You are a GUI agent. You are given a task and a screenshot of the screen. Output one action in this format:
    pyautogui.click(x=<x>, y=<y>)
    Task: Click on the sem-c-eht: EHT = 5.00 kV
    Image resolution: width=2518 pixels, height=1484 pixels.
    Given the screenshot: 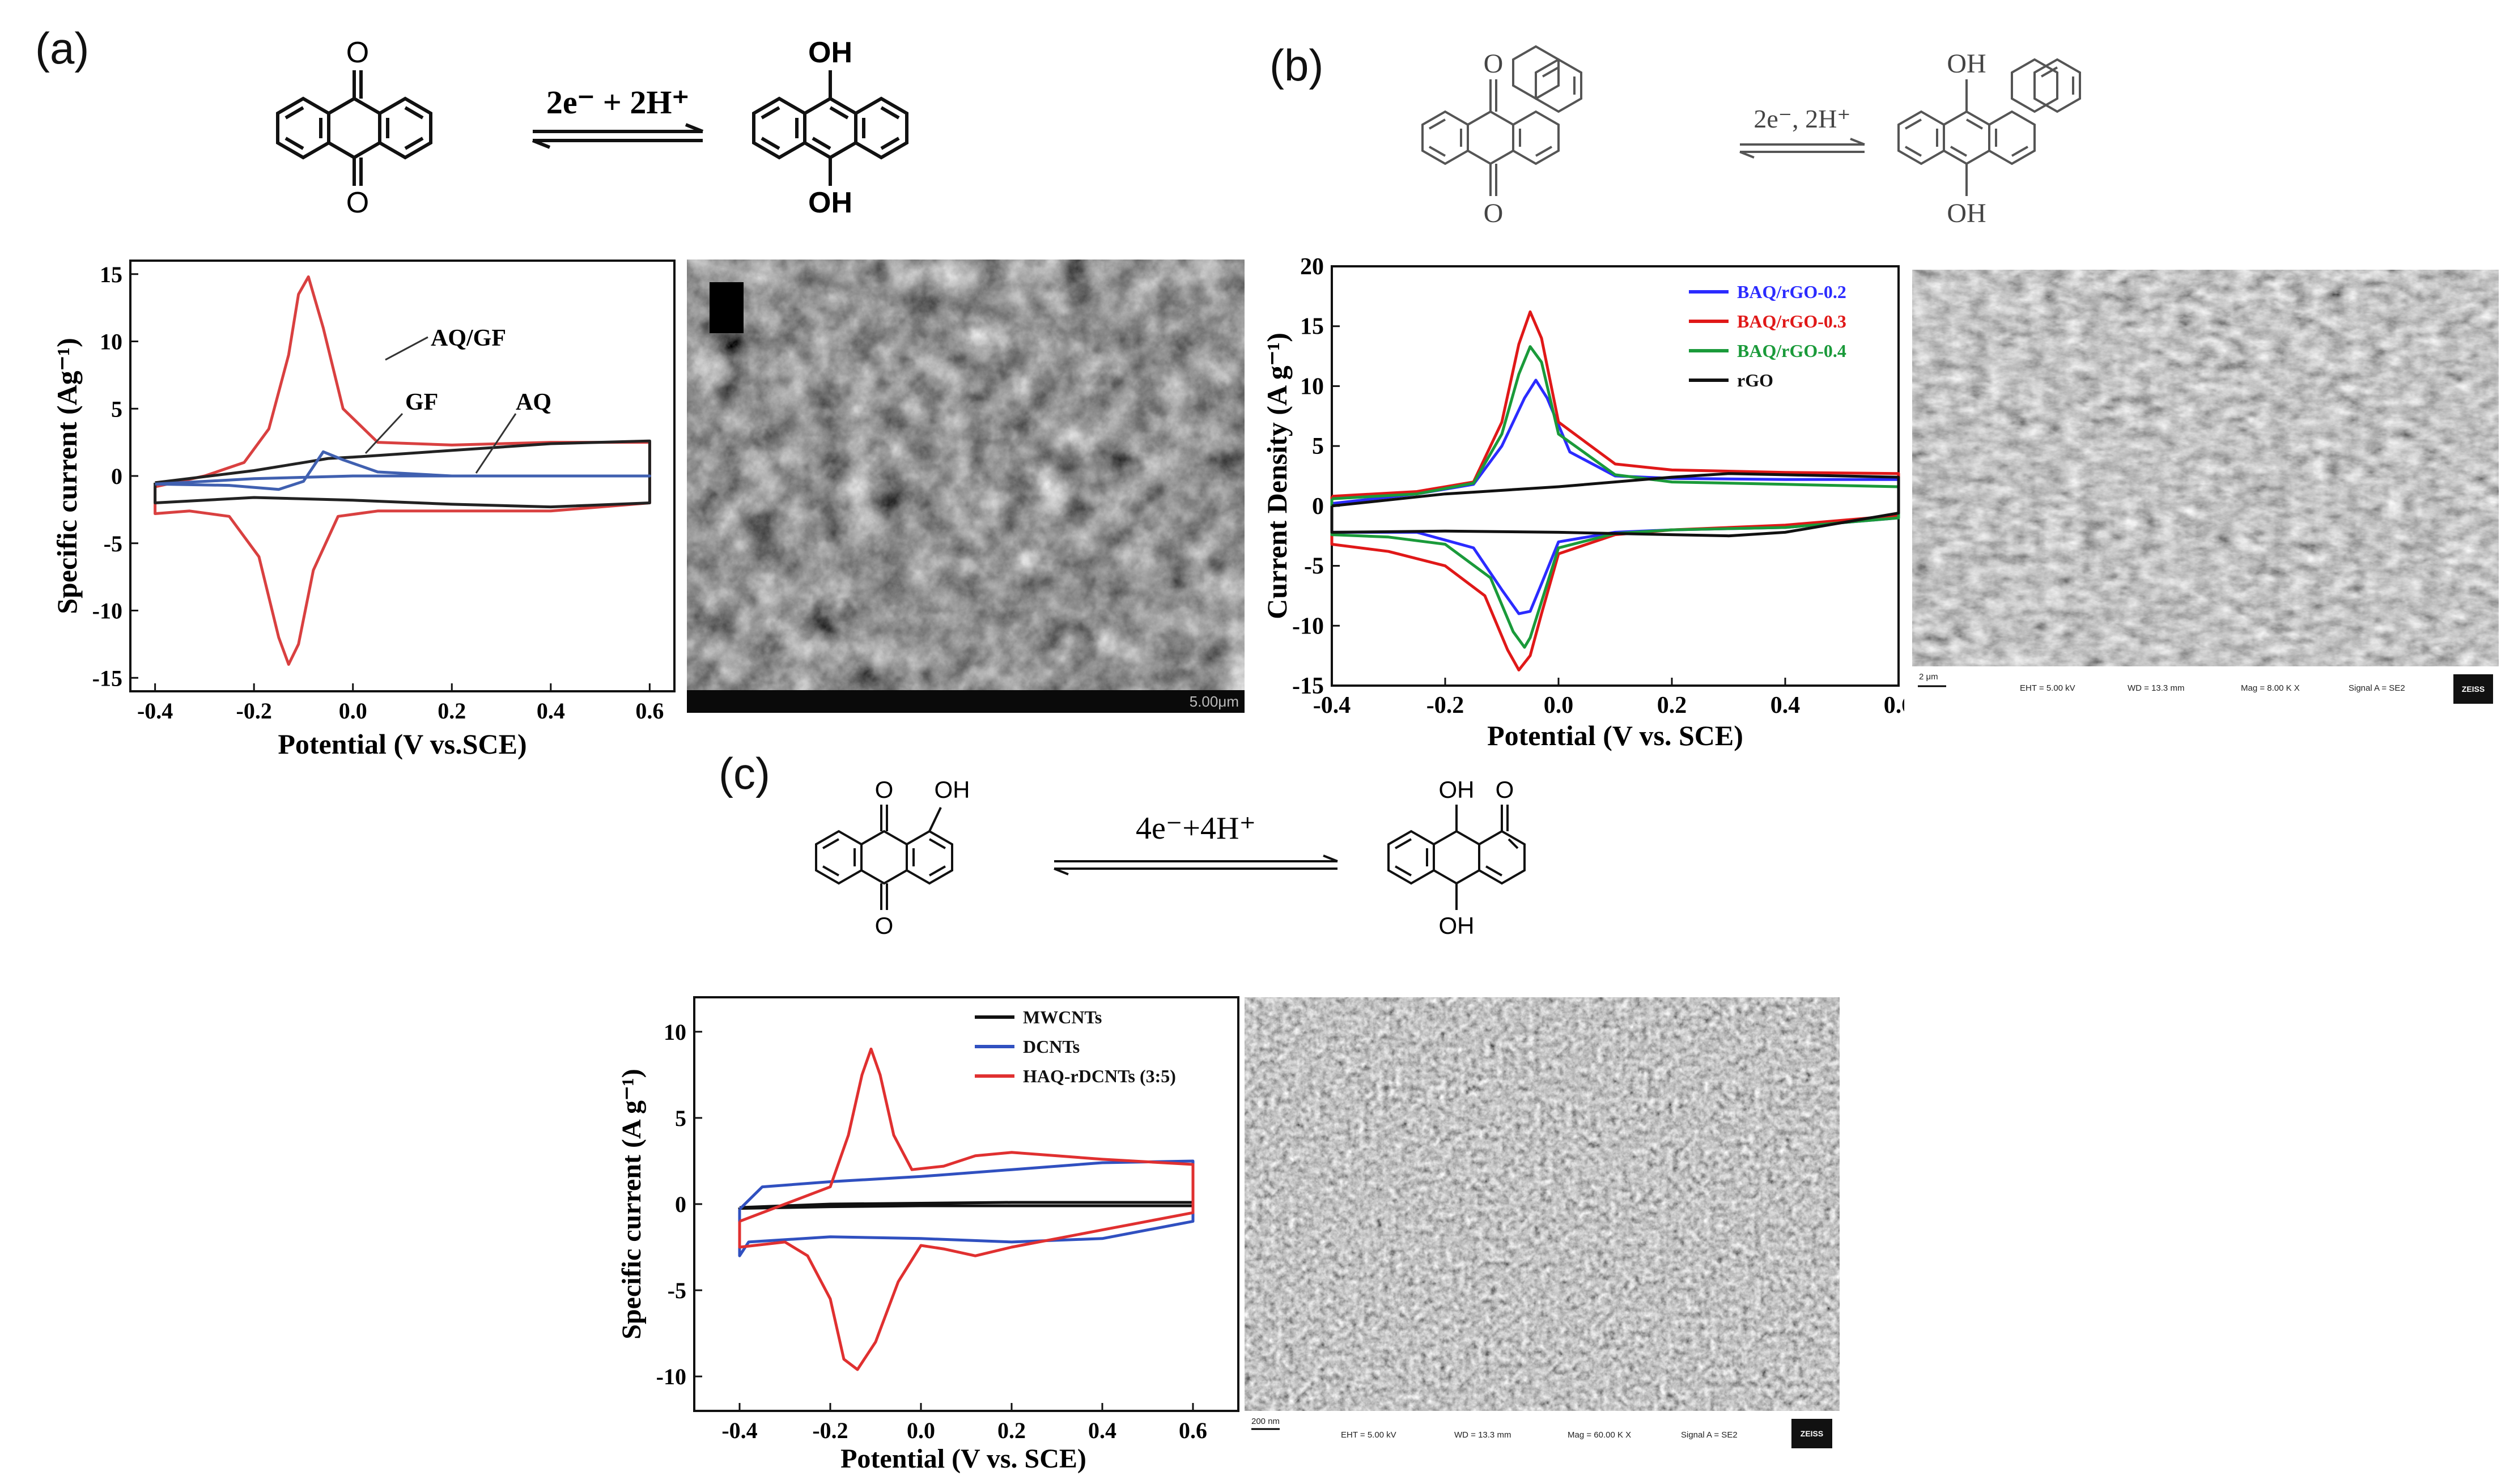 What is the action you would take?
    pyautogui.click(x=1368, y=1435)
    